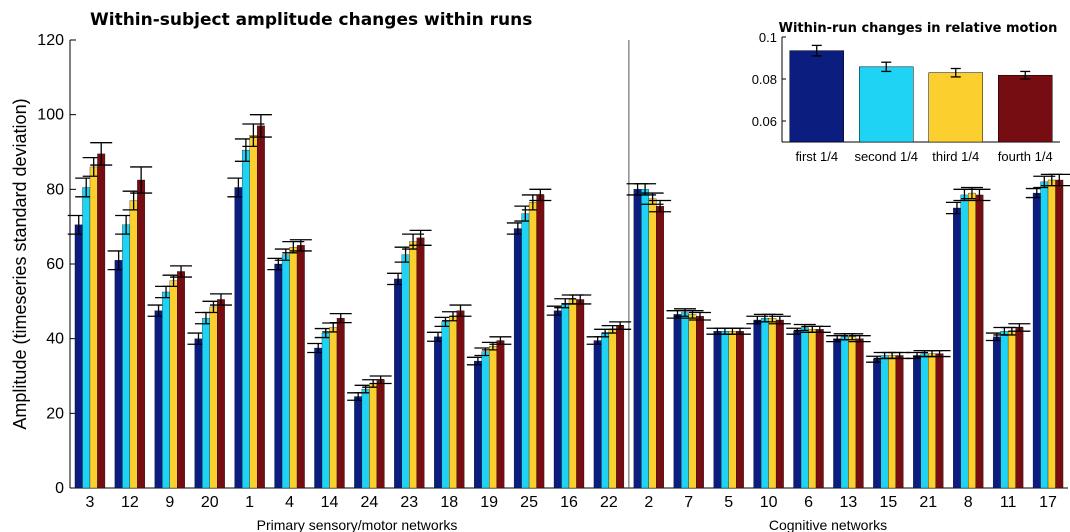 The height and width of the screenshot is (532, 1070). I want to click on main-y-tick-label: 100, so click(50, 115).